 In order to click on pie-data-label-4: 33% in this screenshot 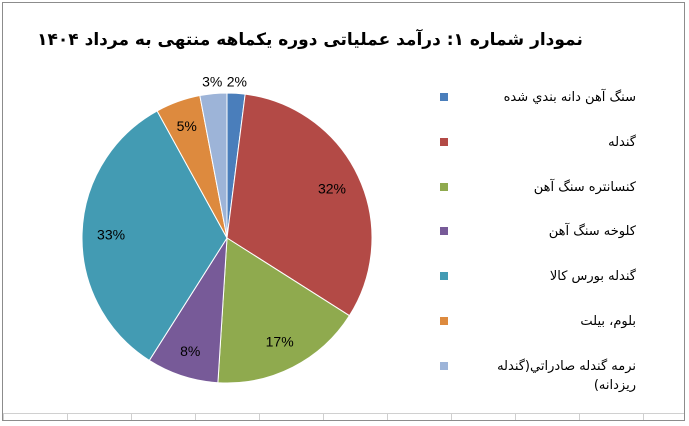, I will do `click(111, 234)`.